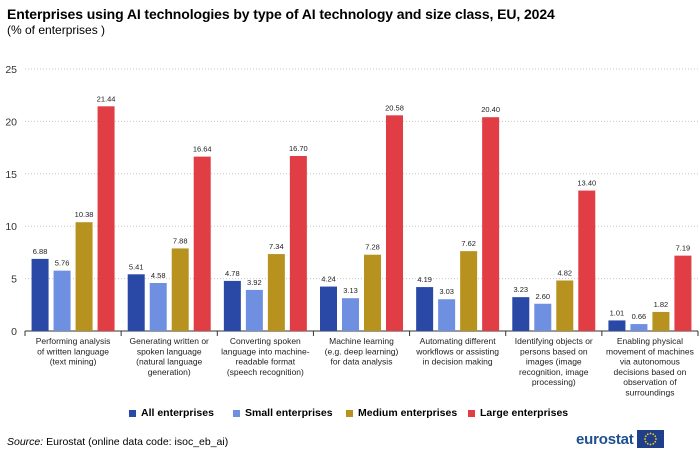 Image resolution: width=700 pixels, height=454 pixels. What do you see at coordinates (617, 312) in the screenshot?
I see `data-label: 1.01` at bounding box center [617, 312].